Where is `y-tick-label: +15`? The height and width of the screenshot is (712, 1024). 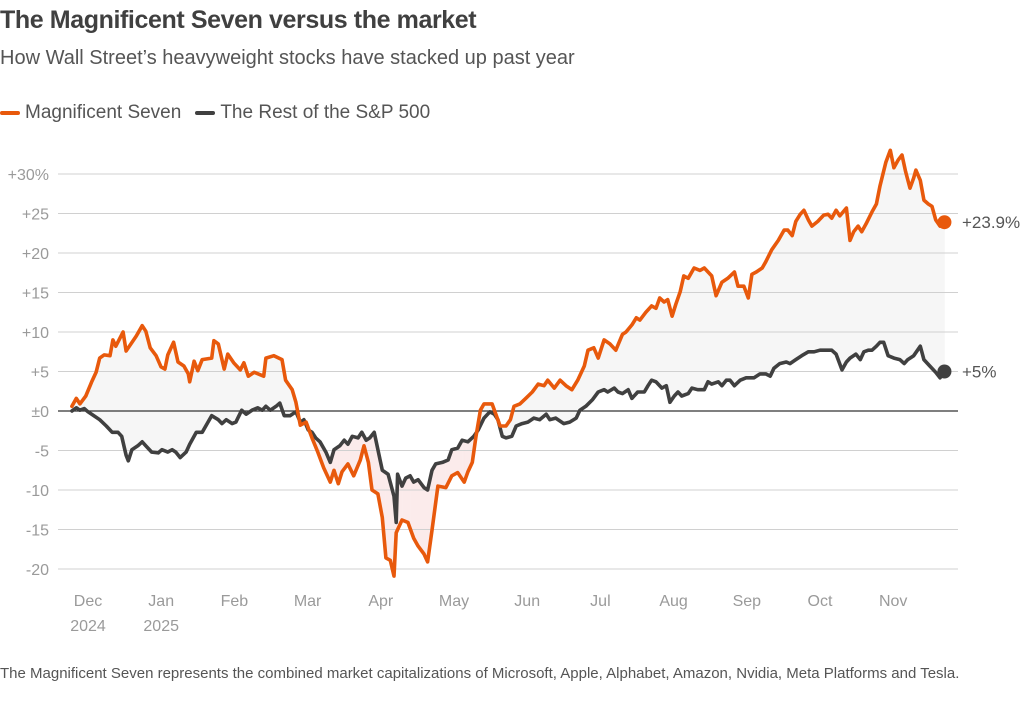
y-tick-label: +15 is located at coordinates (35, 294).